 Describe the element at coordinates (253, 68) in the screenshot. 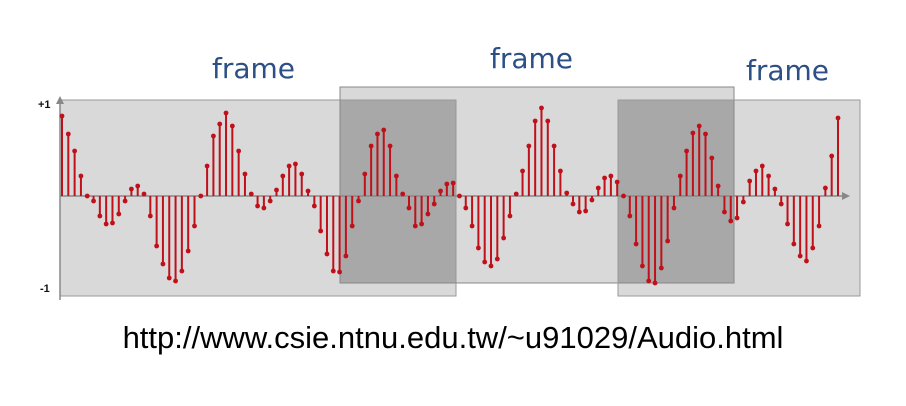

I see `frame-label-1: frame` at that location.